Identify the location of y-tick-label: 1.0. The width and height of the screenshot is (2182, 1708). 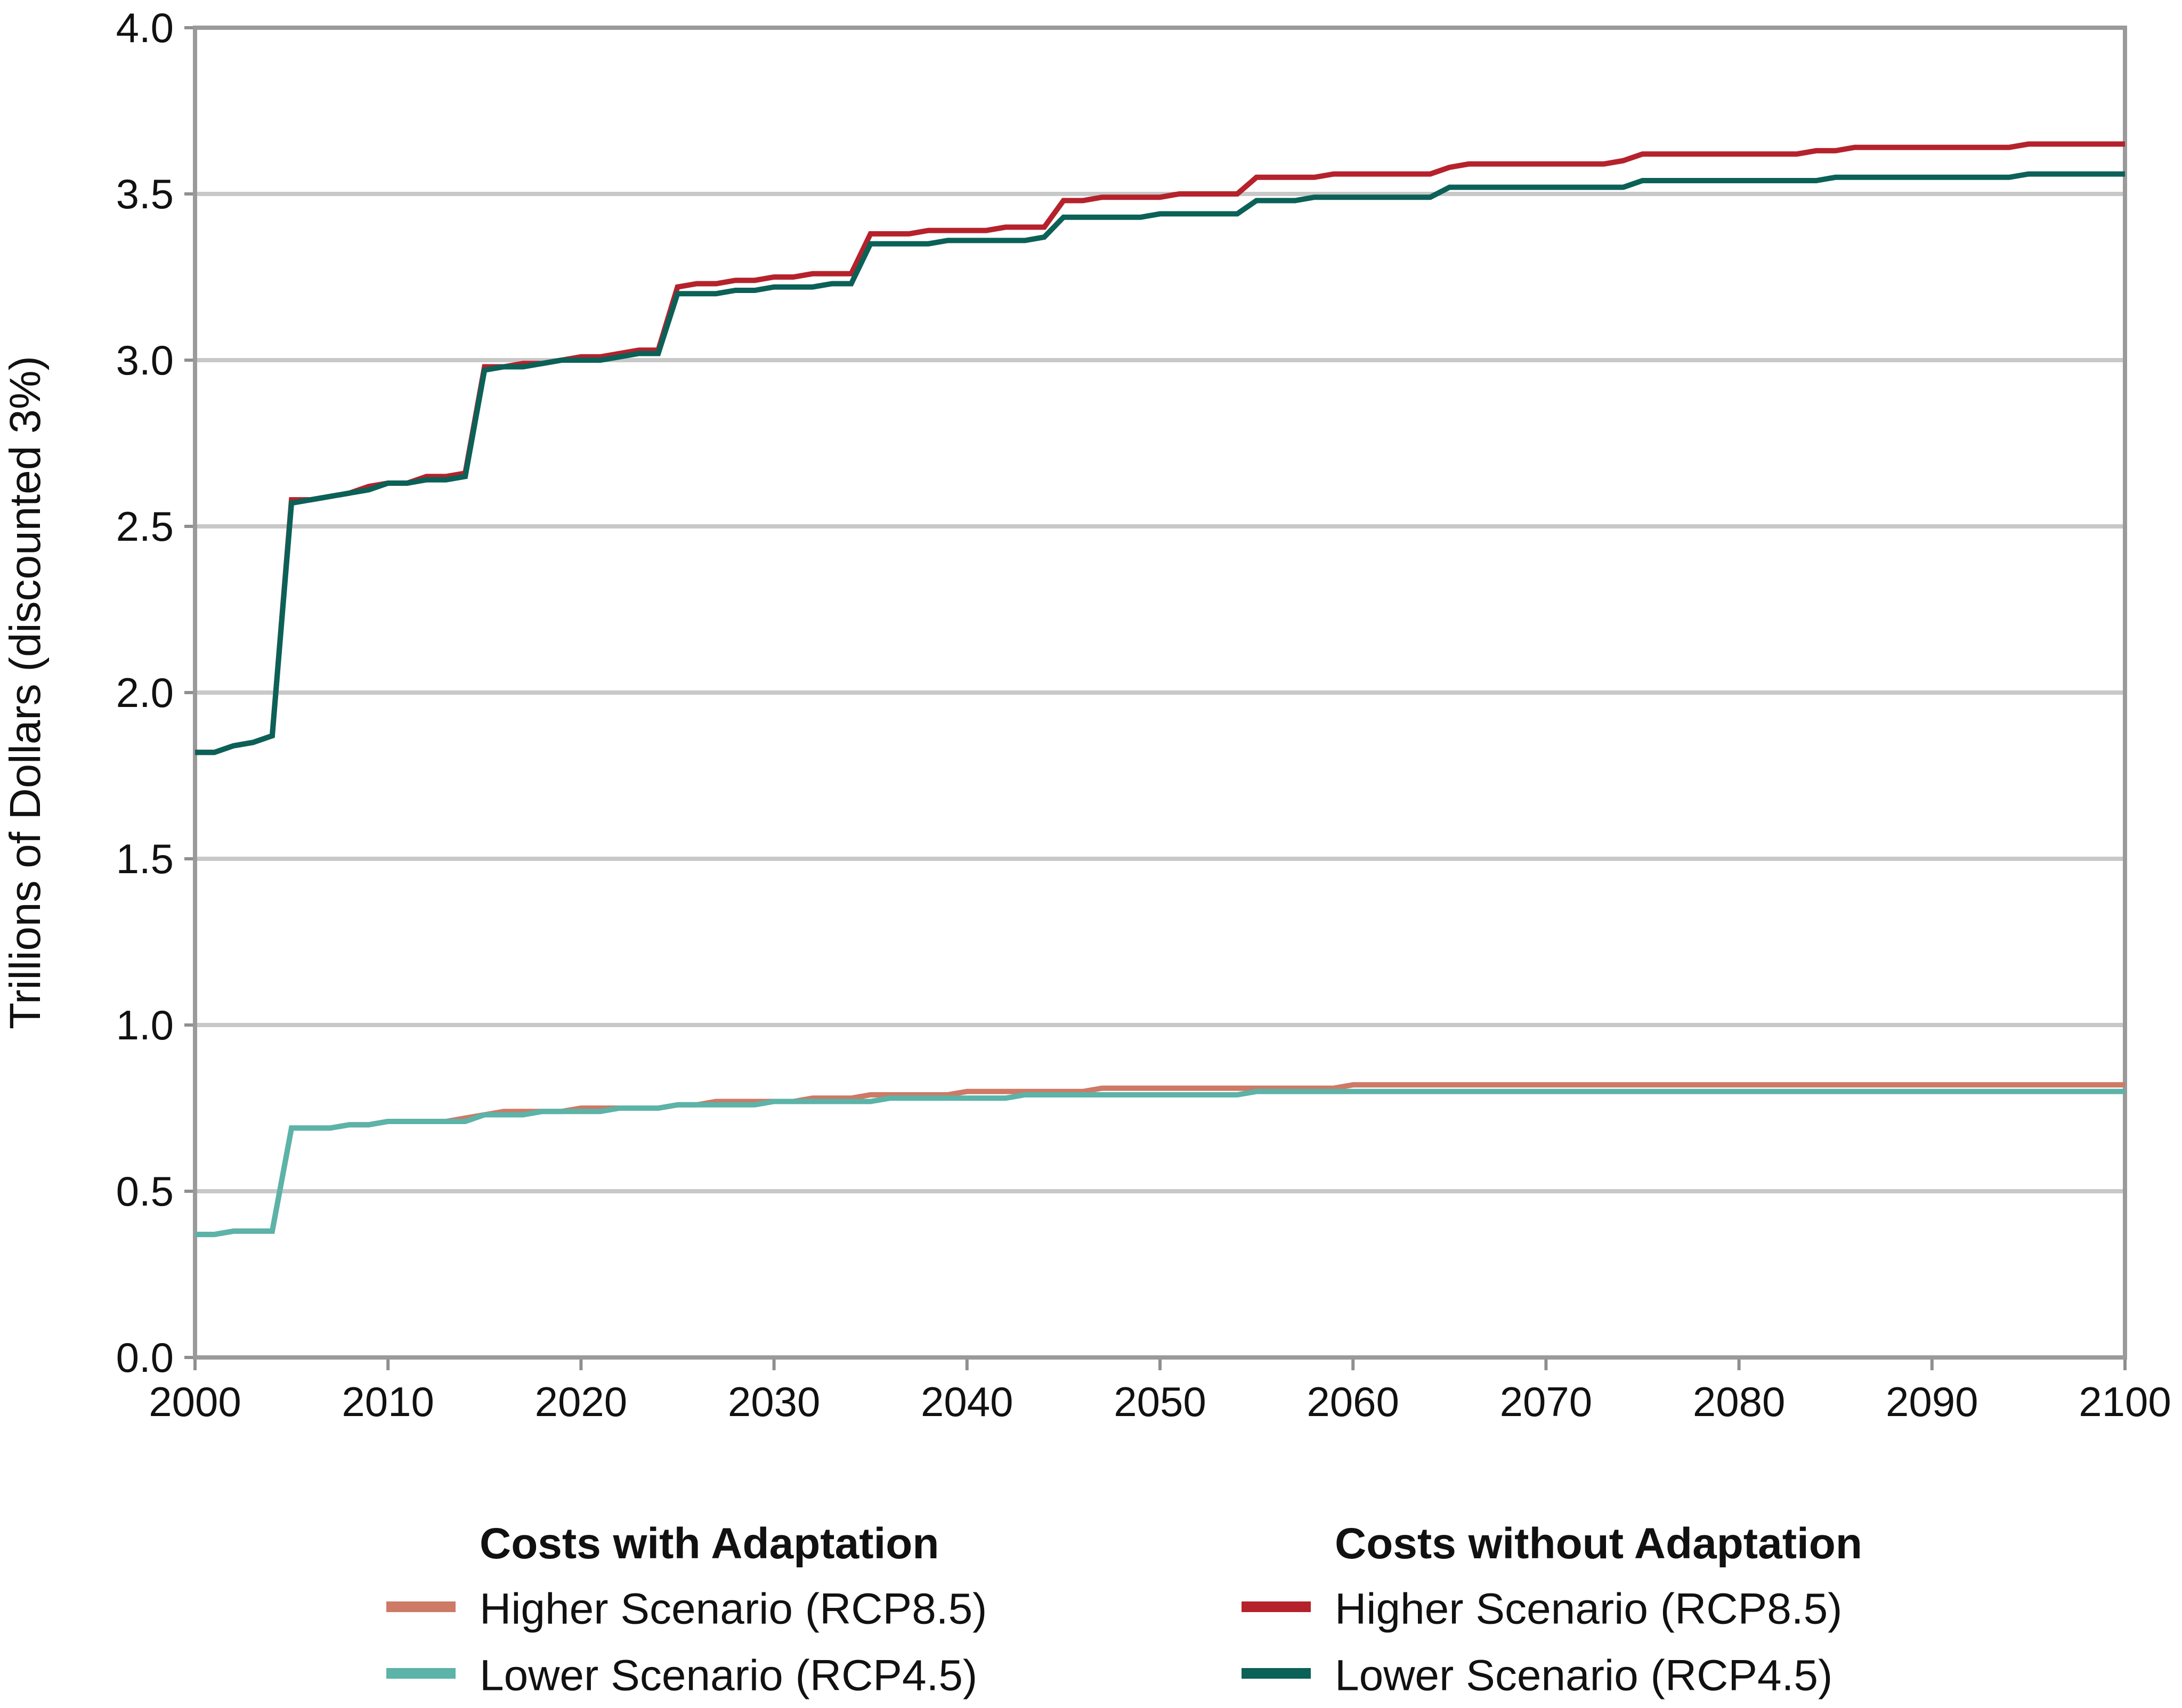
(145, 1025).